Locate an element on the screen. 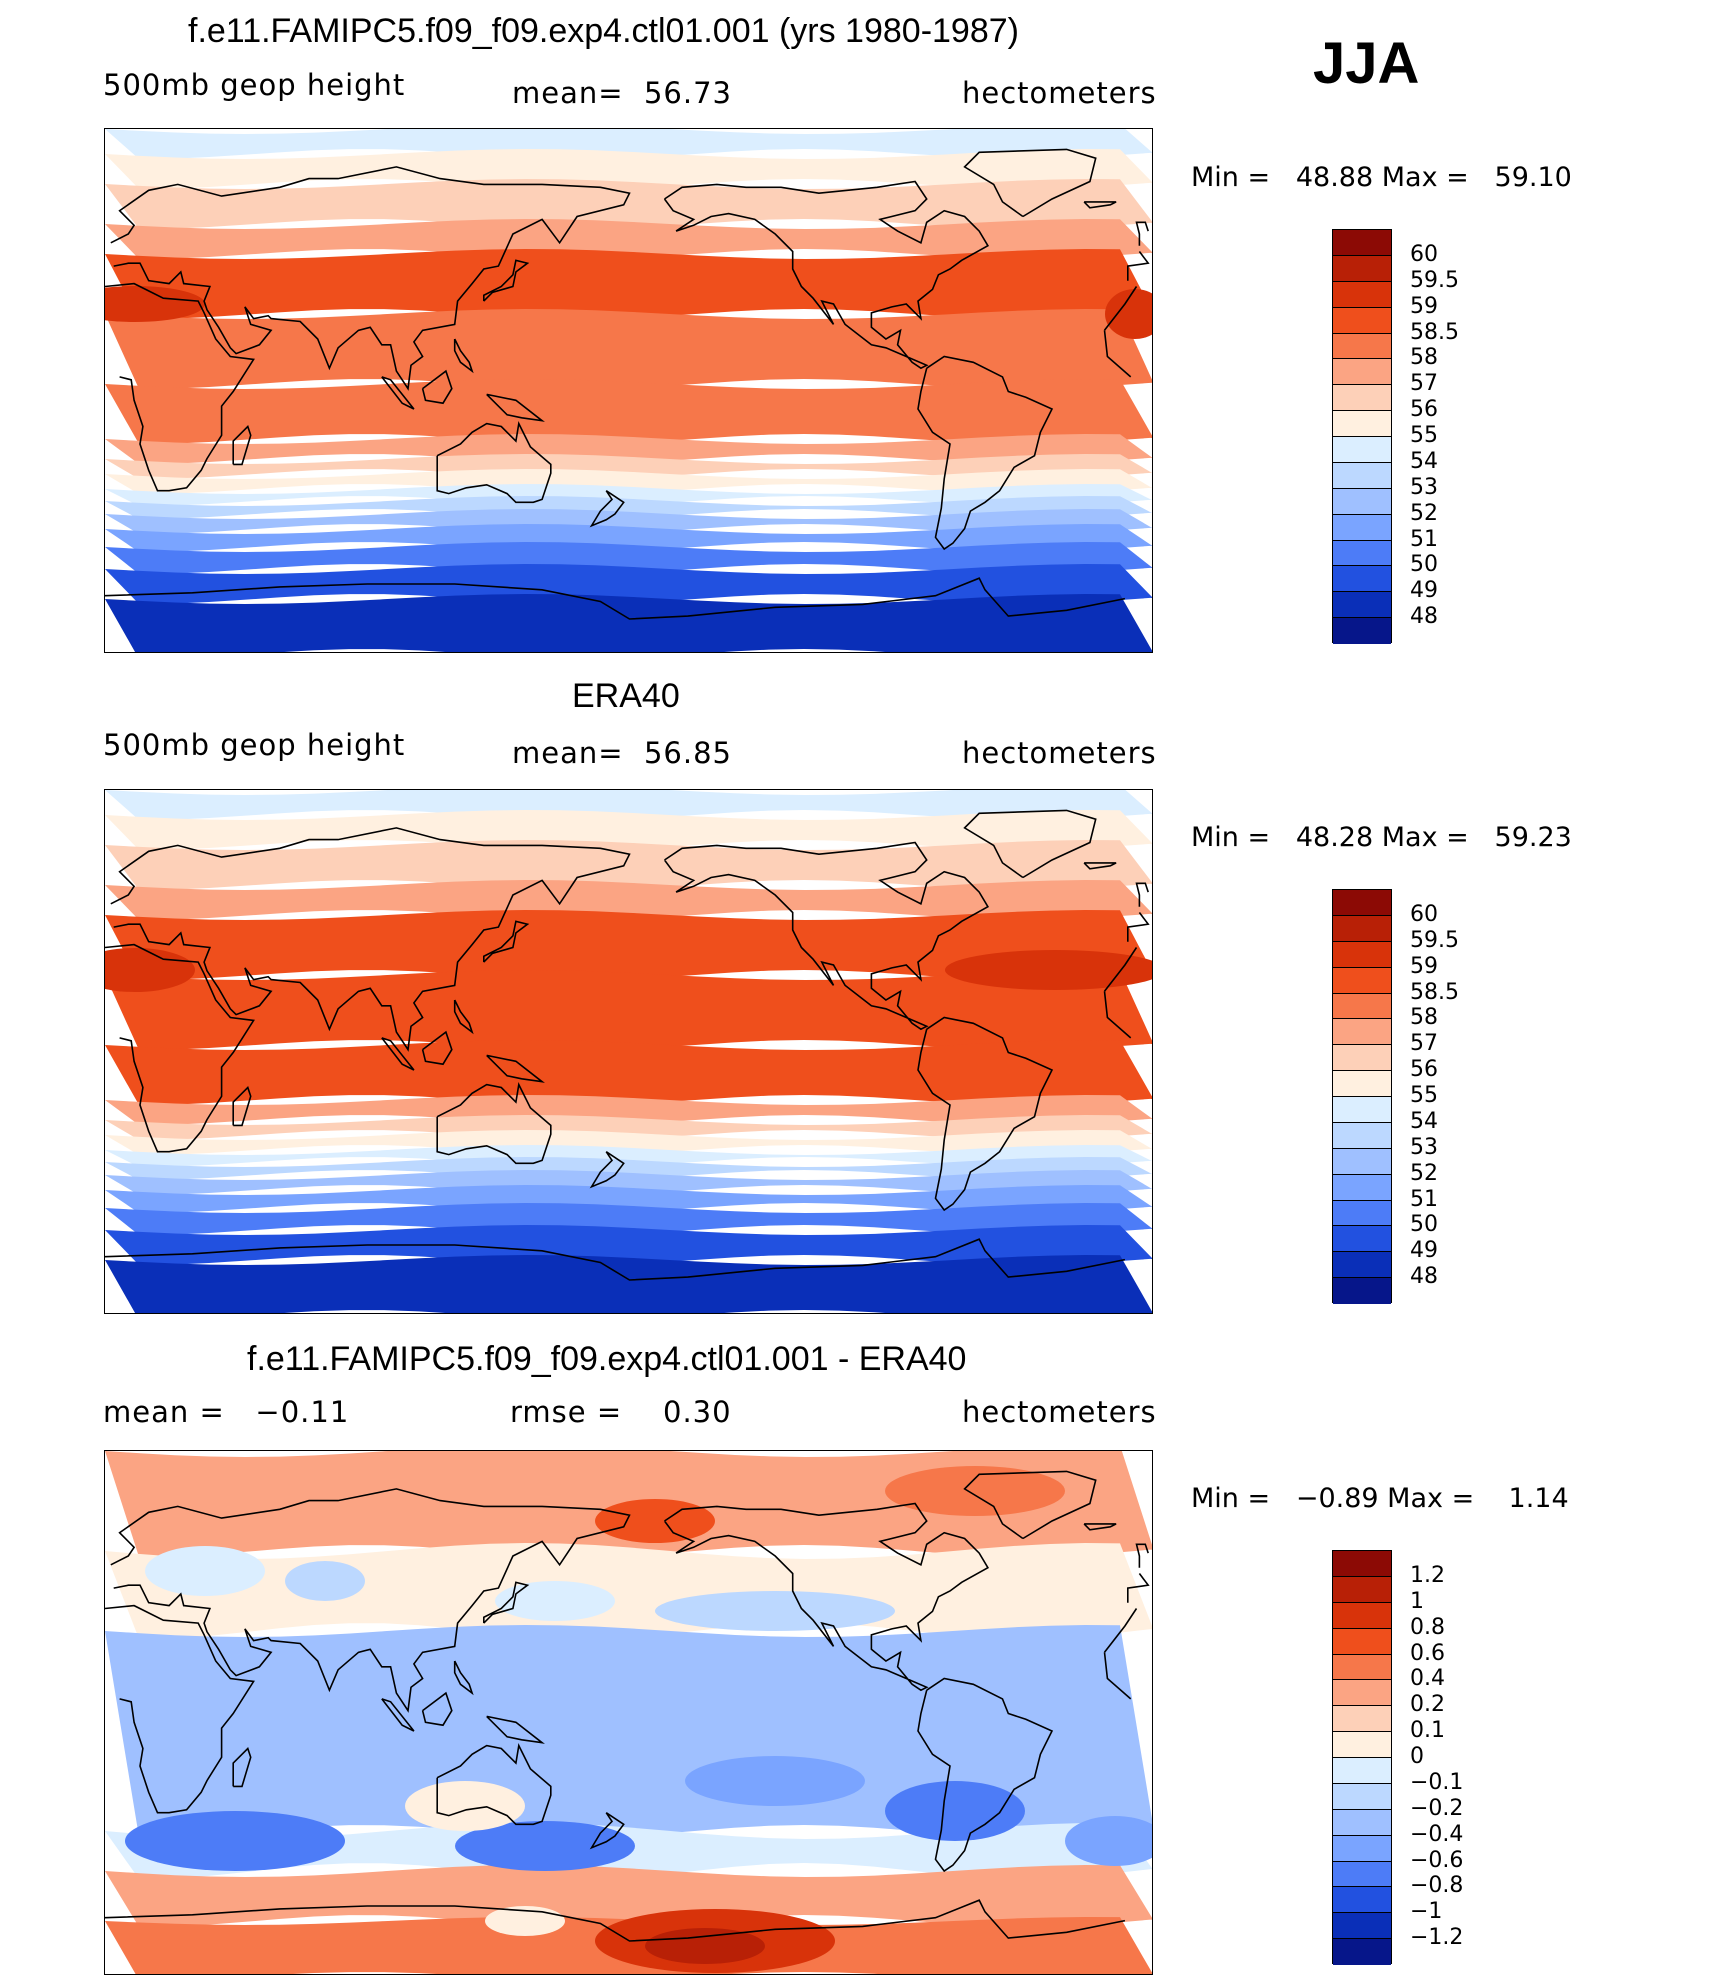  colorbar-tick-label: −1.2 is located at coordinates (1437, 1938).